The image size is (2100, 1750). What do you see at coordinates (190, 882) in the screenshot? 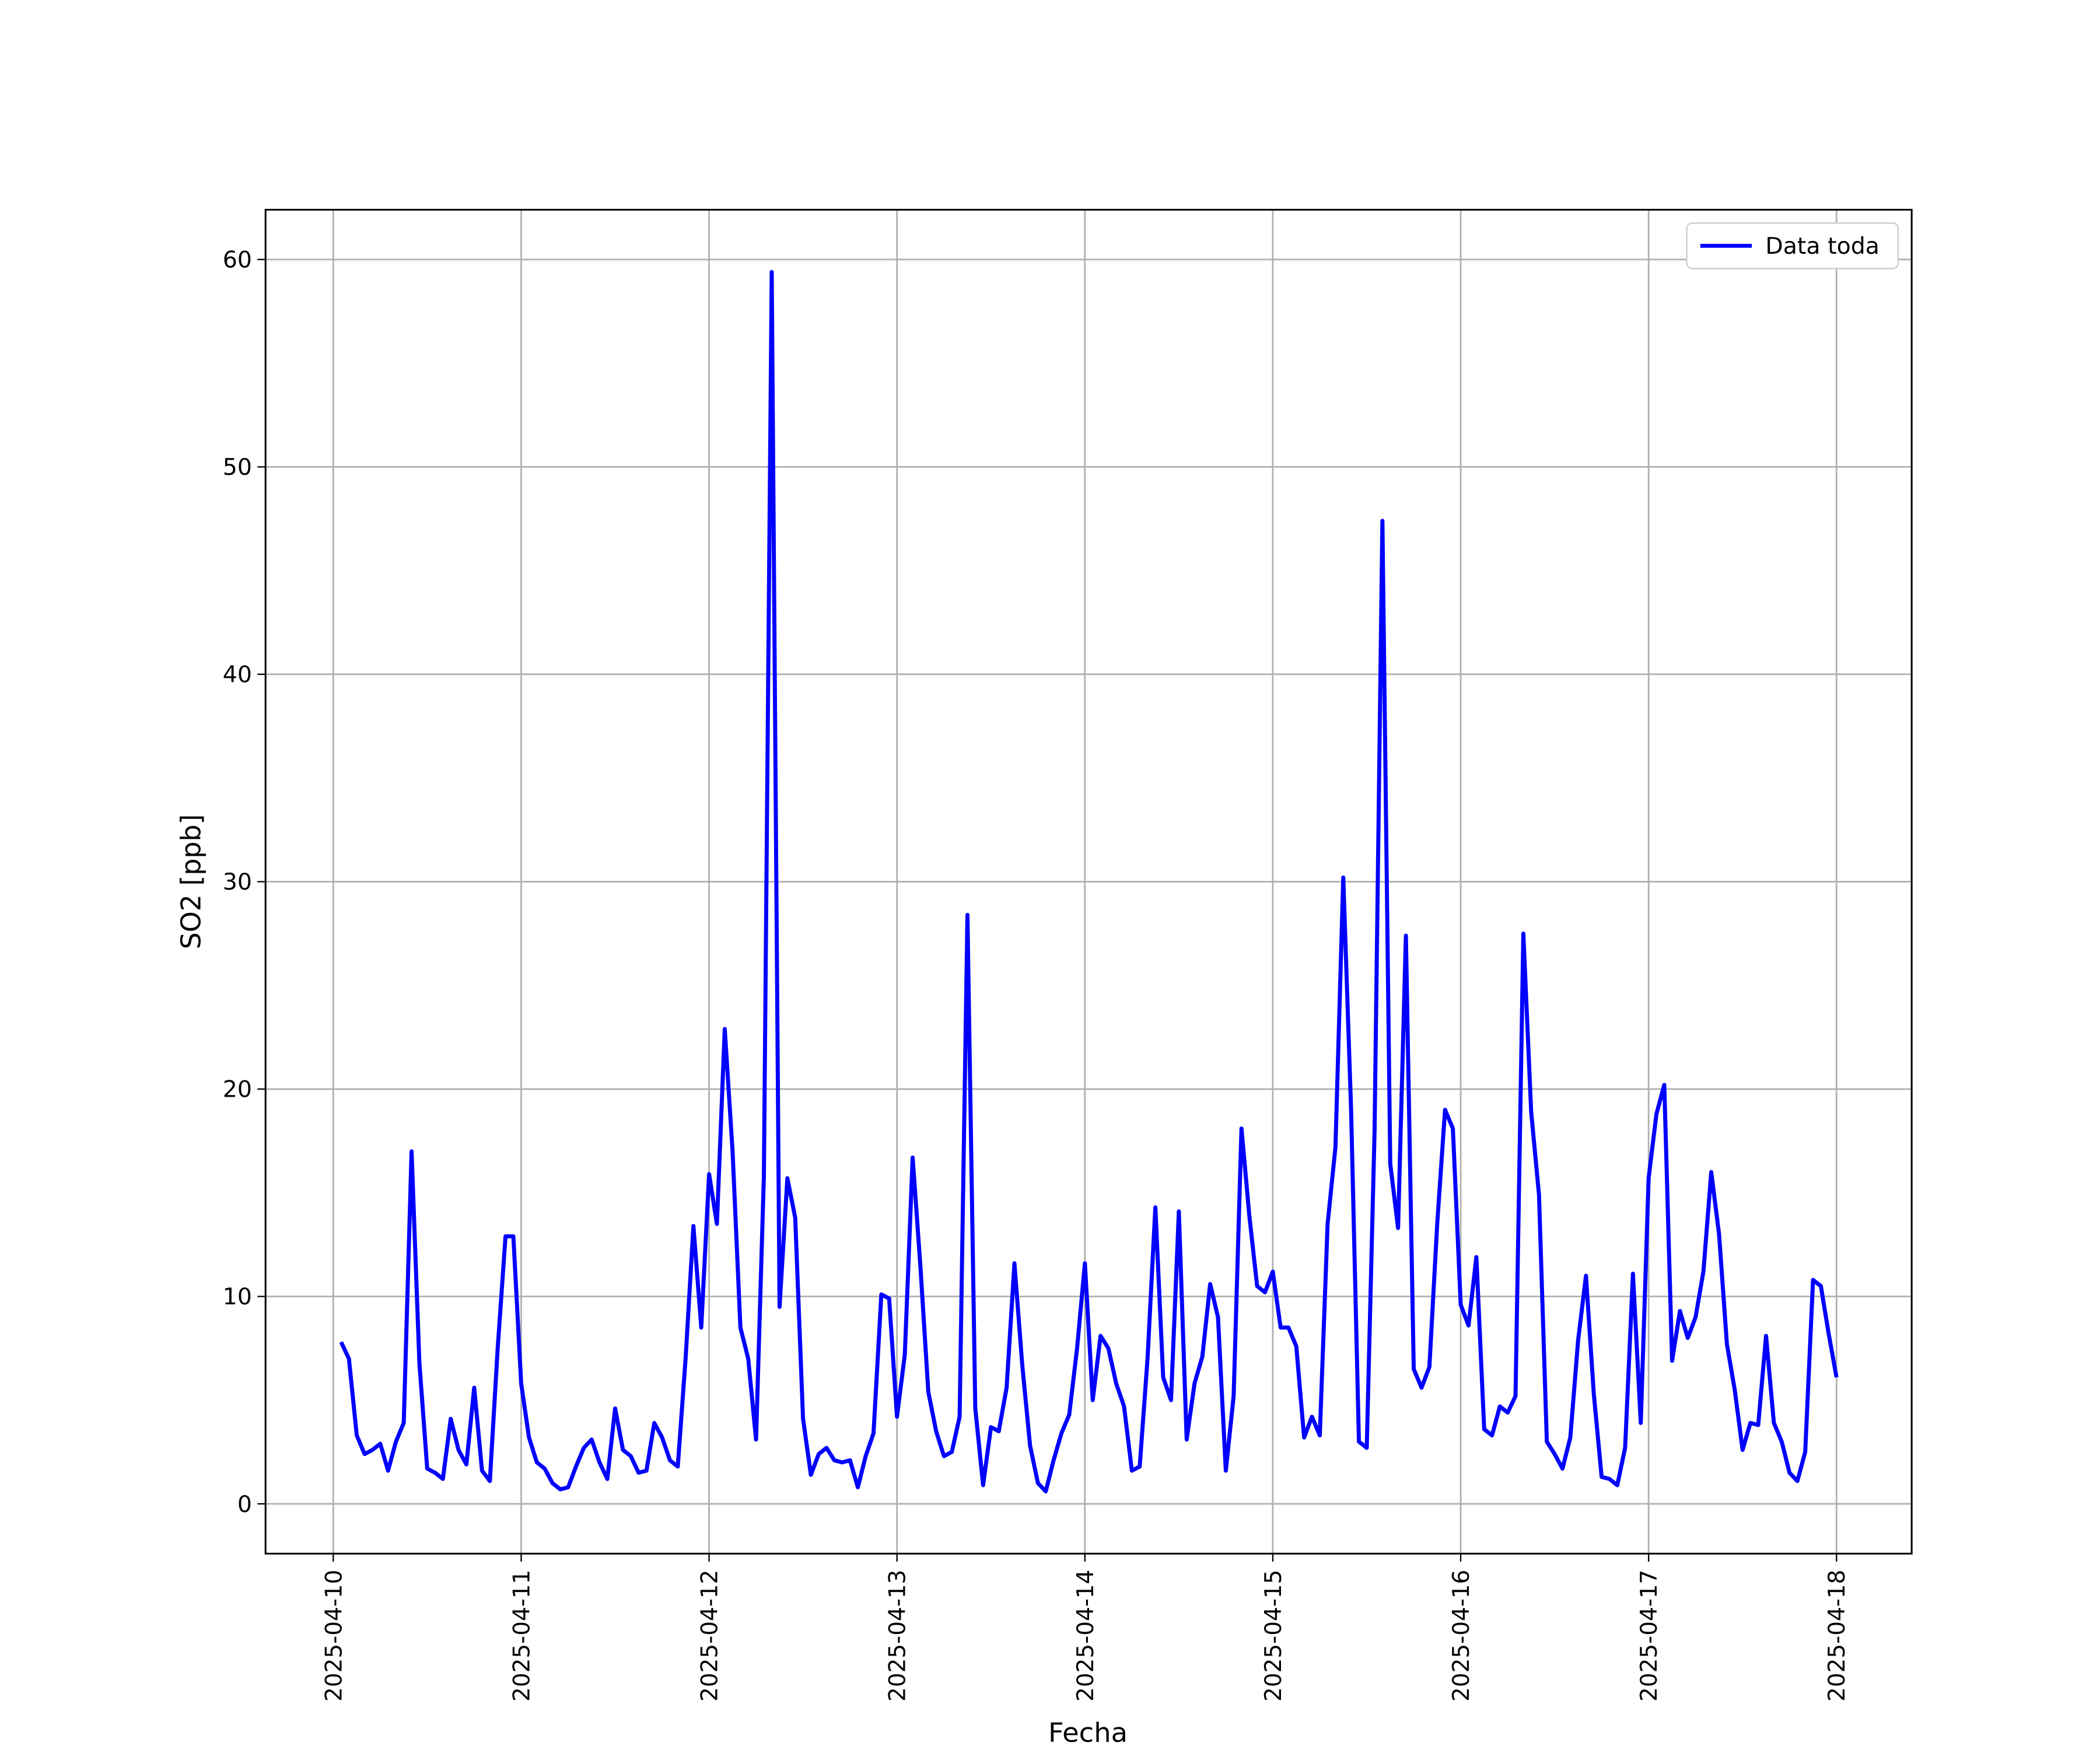
I see `y-axis-label: SO2 [ppb]` at bounding box center [190, 882].